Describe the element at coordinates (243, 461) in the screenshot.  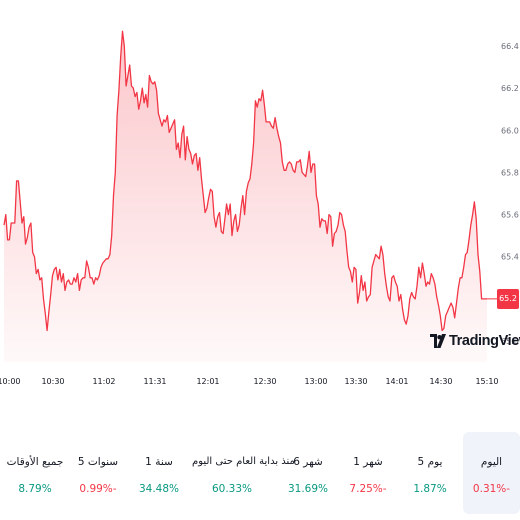
I see `period-label: منذ بداية العام حتى اليوم` at that location.